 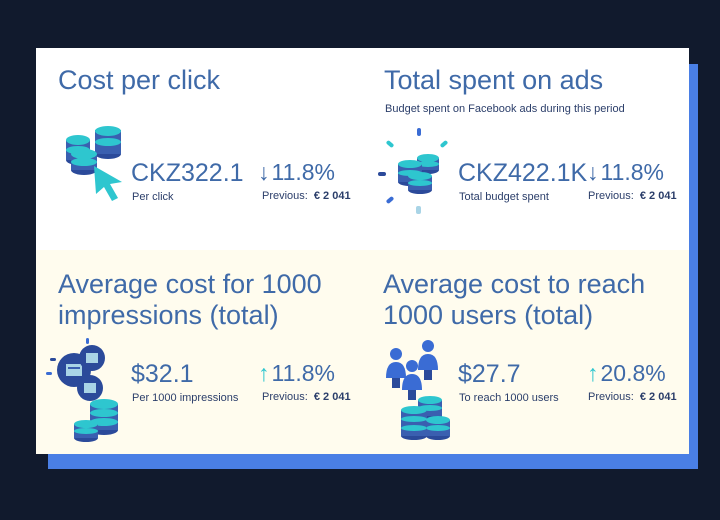 I want to click on users-coins-icon, so click(x=418, y=390).